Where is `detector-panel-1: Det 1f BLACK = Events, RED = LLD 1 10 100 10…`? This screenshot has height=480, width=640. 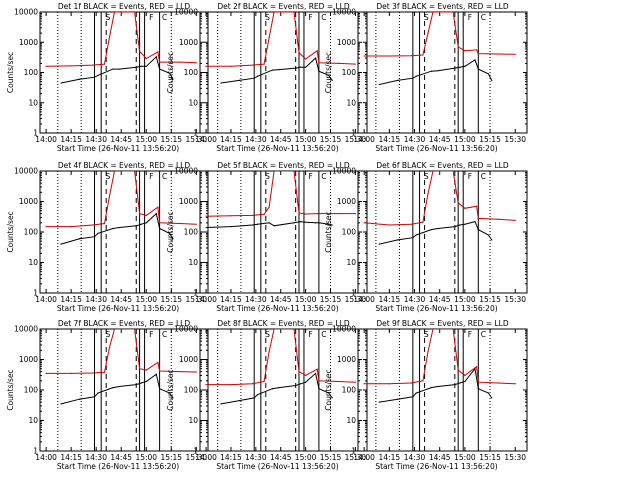 detector-panel-1: Det 1f BLACK = Events, RED = LLD 1 10 100 10… is located at coordinates (107, 77).